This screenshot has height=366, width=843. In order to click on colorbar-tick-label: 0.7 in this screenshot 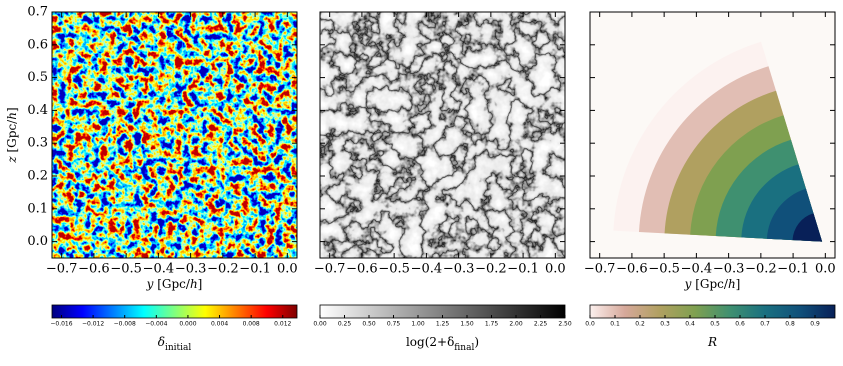, I will do `click(765, 324)`.